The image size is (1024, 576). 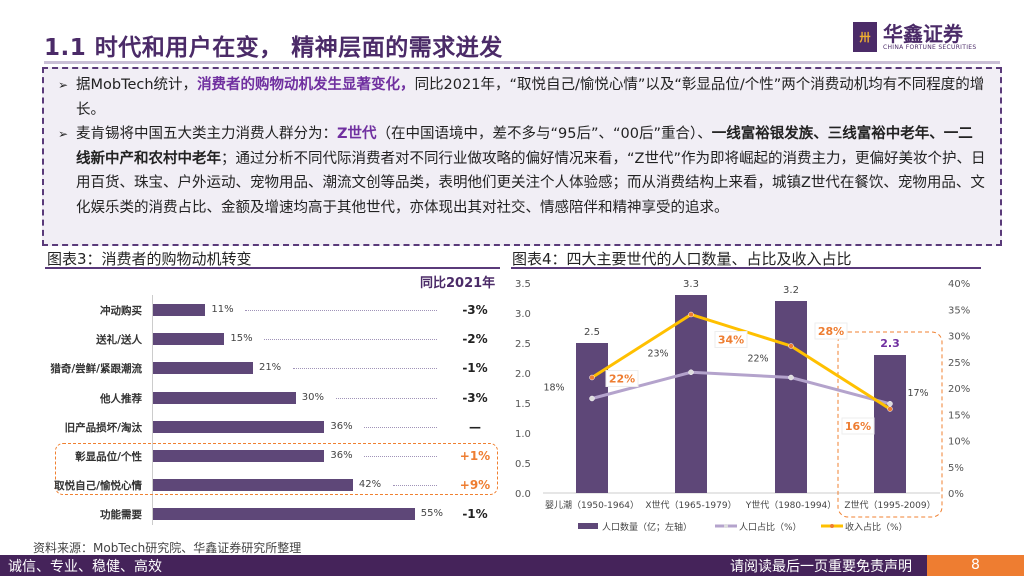 What do you see at coordinates (103, 428) in the screenshot?
I see `category-label: 旧产品损坏/淘汰` at bounding box center [103, 428].